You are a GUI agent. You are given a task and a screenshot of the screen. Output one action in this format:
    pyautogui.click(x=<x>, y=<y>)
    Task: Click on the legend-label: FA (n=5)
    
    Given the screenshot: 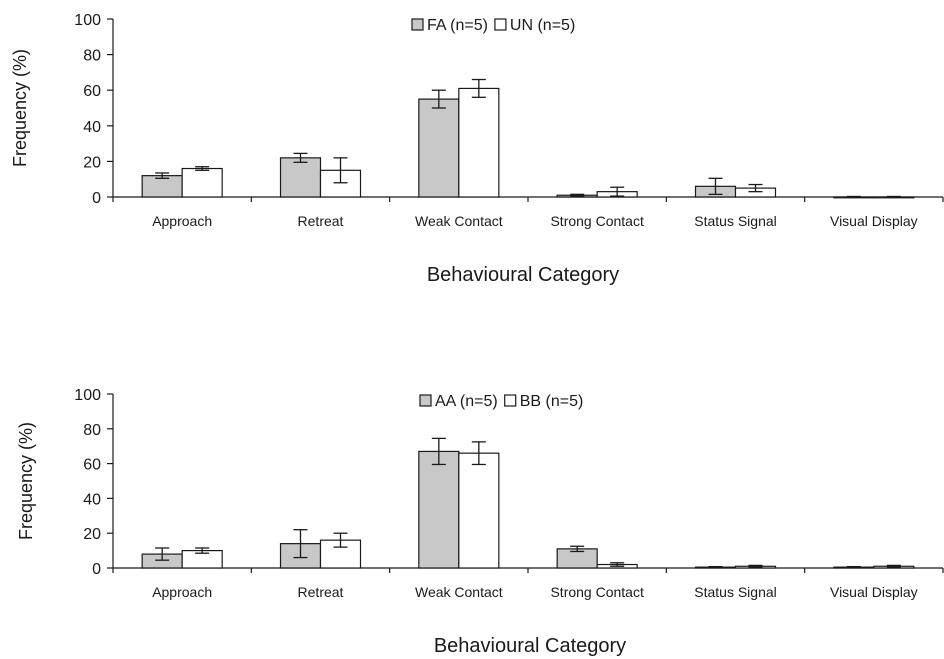 What is the action you would take?
    pyautogui.click(x=457, y=25)
    